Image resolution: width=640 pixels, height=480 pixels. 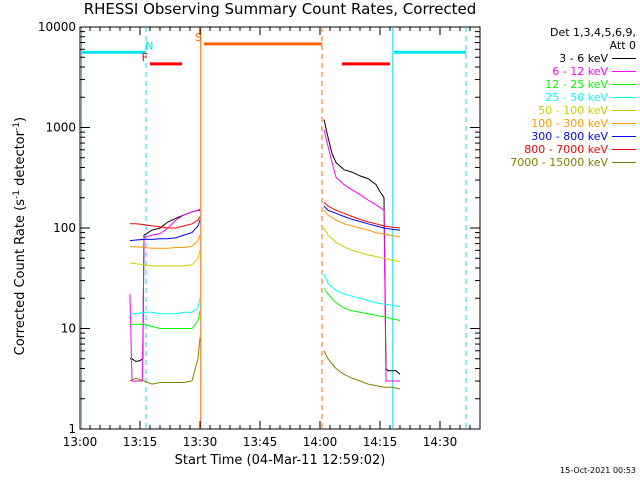 I want to click on y-axis-label-sup1: -1, so click(x=16, y=195).